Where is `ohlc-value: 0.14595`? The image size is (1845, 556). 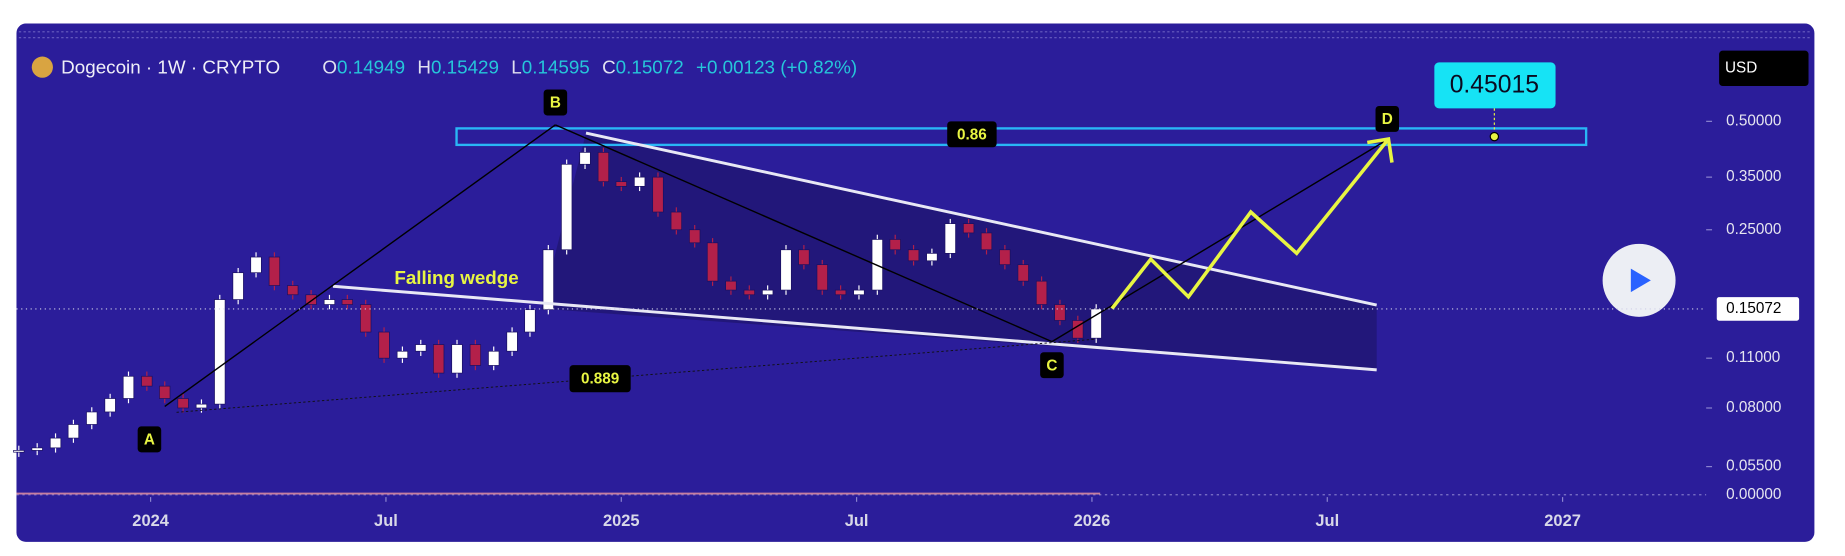
ohlc-value: 0.14595 is located at coordinates (556, 66).